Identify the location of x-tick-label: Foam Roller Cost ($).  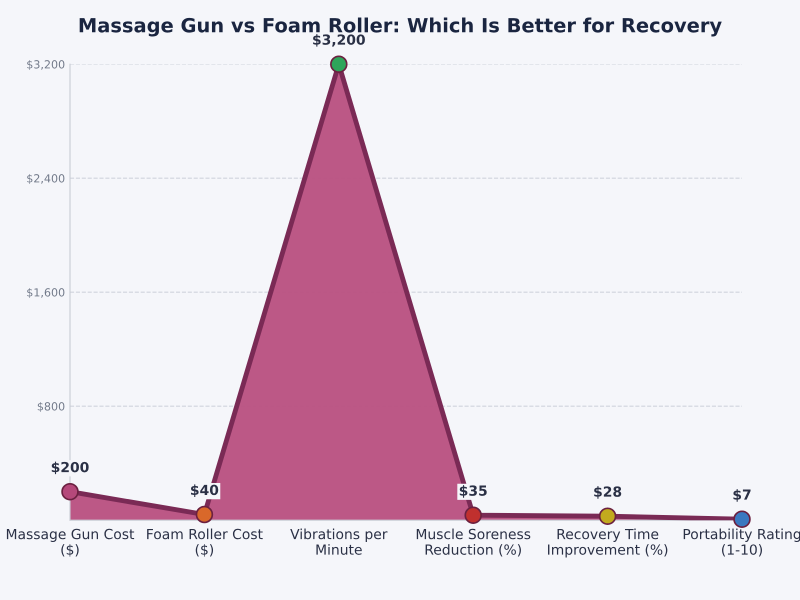
(205, 542).